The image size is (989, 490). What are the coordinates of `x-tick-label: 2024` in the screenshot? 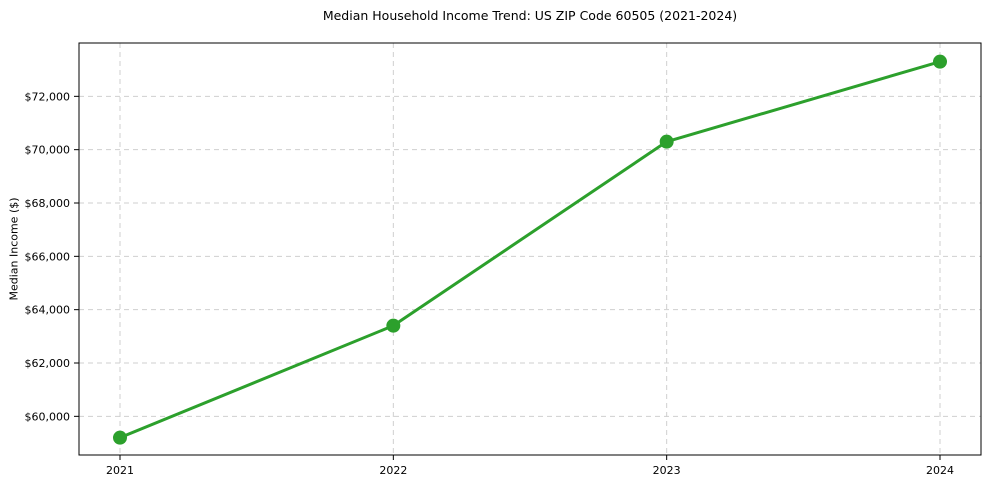 It's located at (940, 470).